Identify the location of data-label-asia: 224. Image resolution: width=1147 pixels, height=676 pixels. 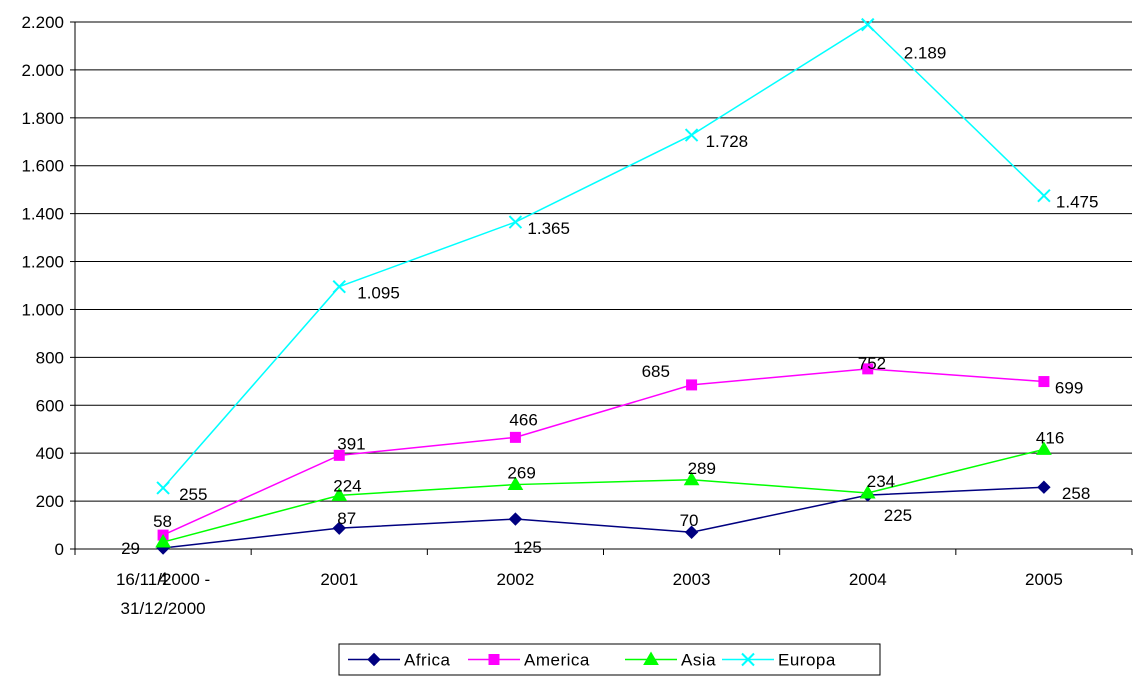
(347, 485).